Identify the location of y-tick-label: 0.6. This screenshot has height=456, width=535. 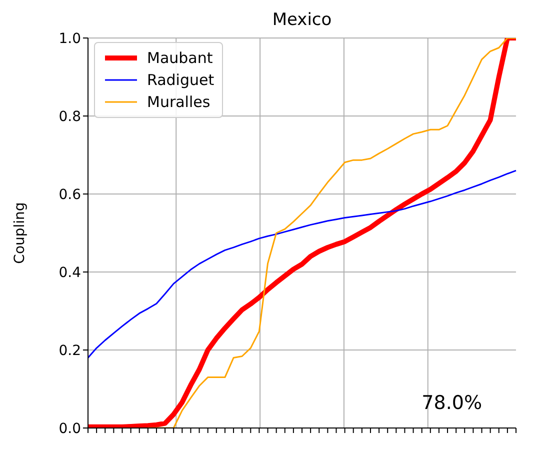
(70, 194).